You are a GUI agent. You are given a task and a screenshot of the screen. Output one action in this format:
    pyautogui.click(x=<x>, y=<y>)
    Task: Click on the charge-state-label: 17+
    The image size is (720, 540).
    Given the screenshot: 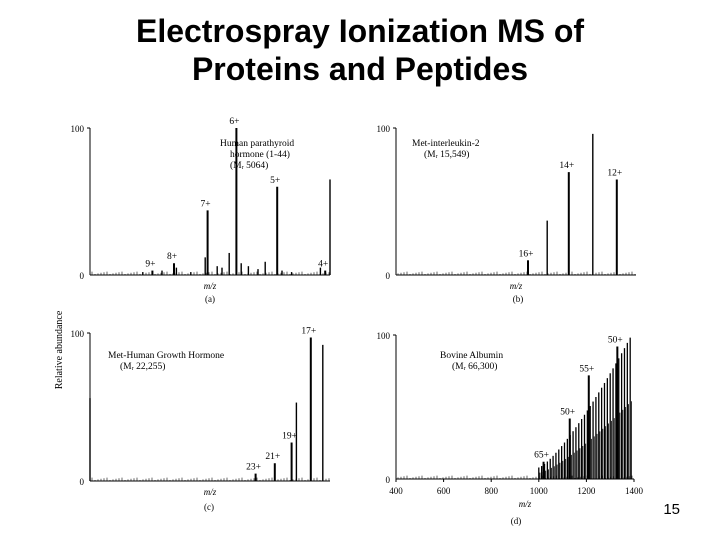 What is the action you would take?
    pyautogui.click(x=308, y=331)
    